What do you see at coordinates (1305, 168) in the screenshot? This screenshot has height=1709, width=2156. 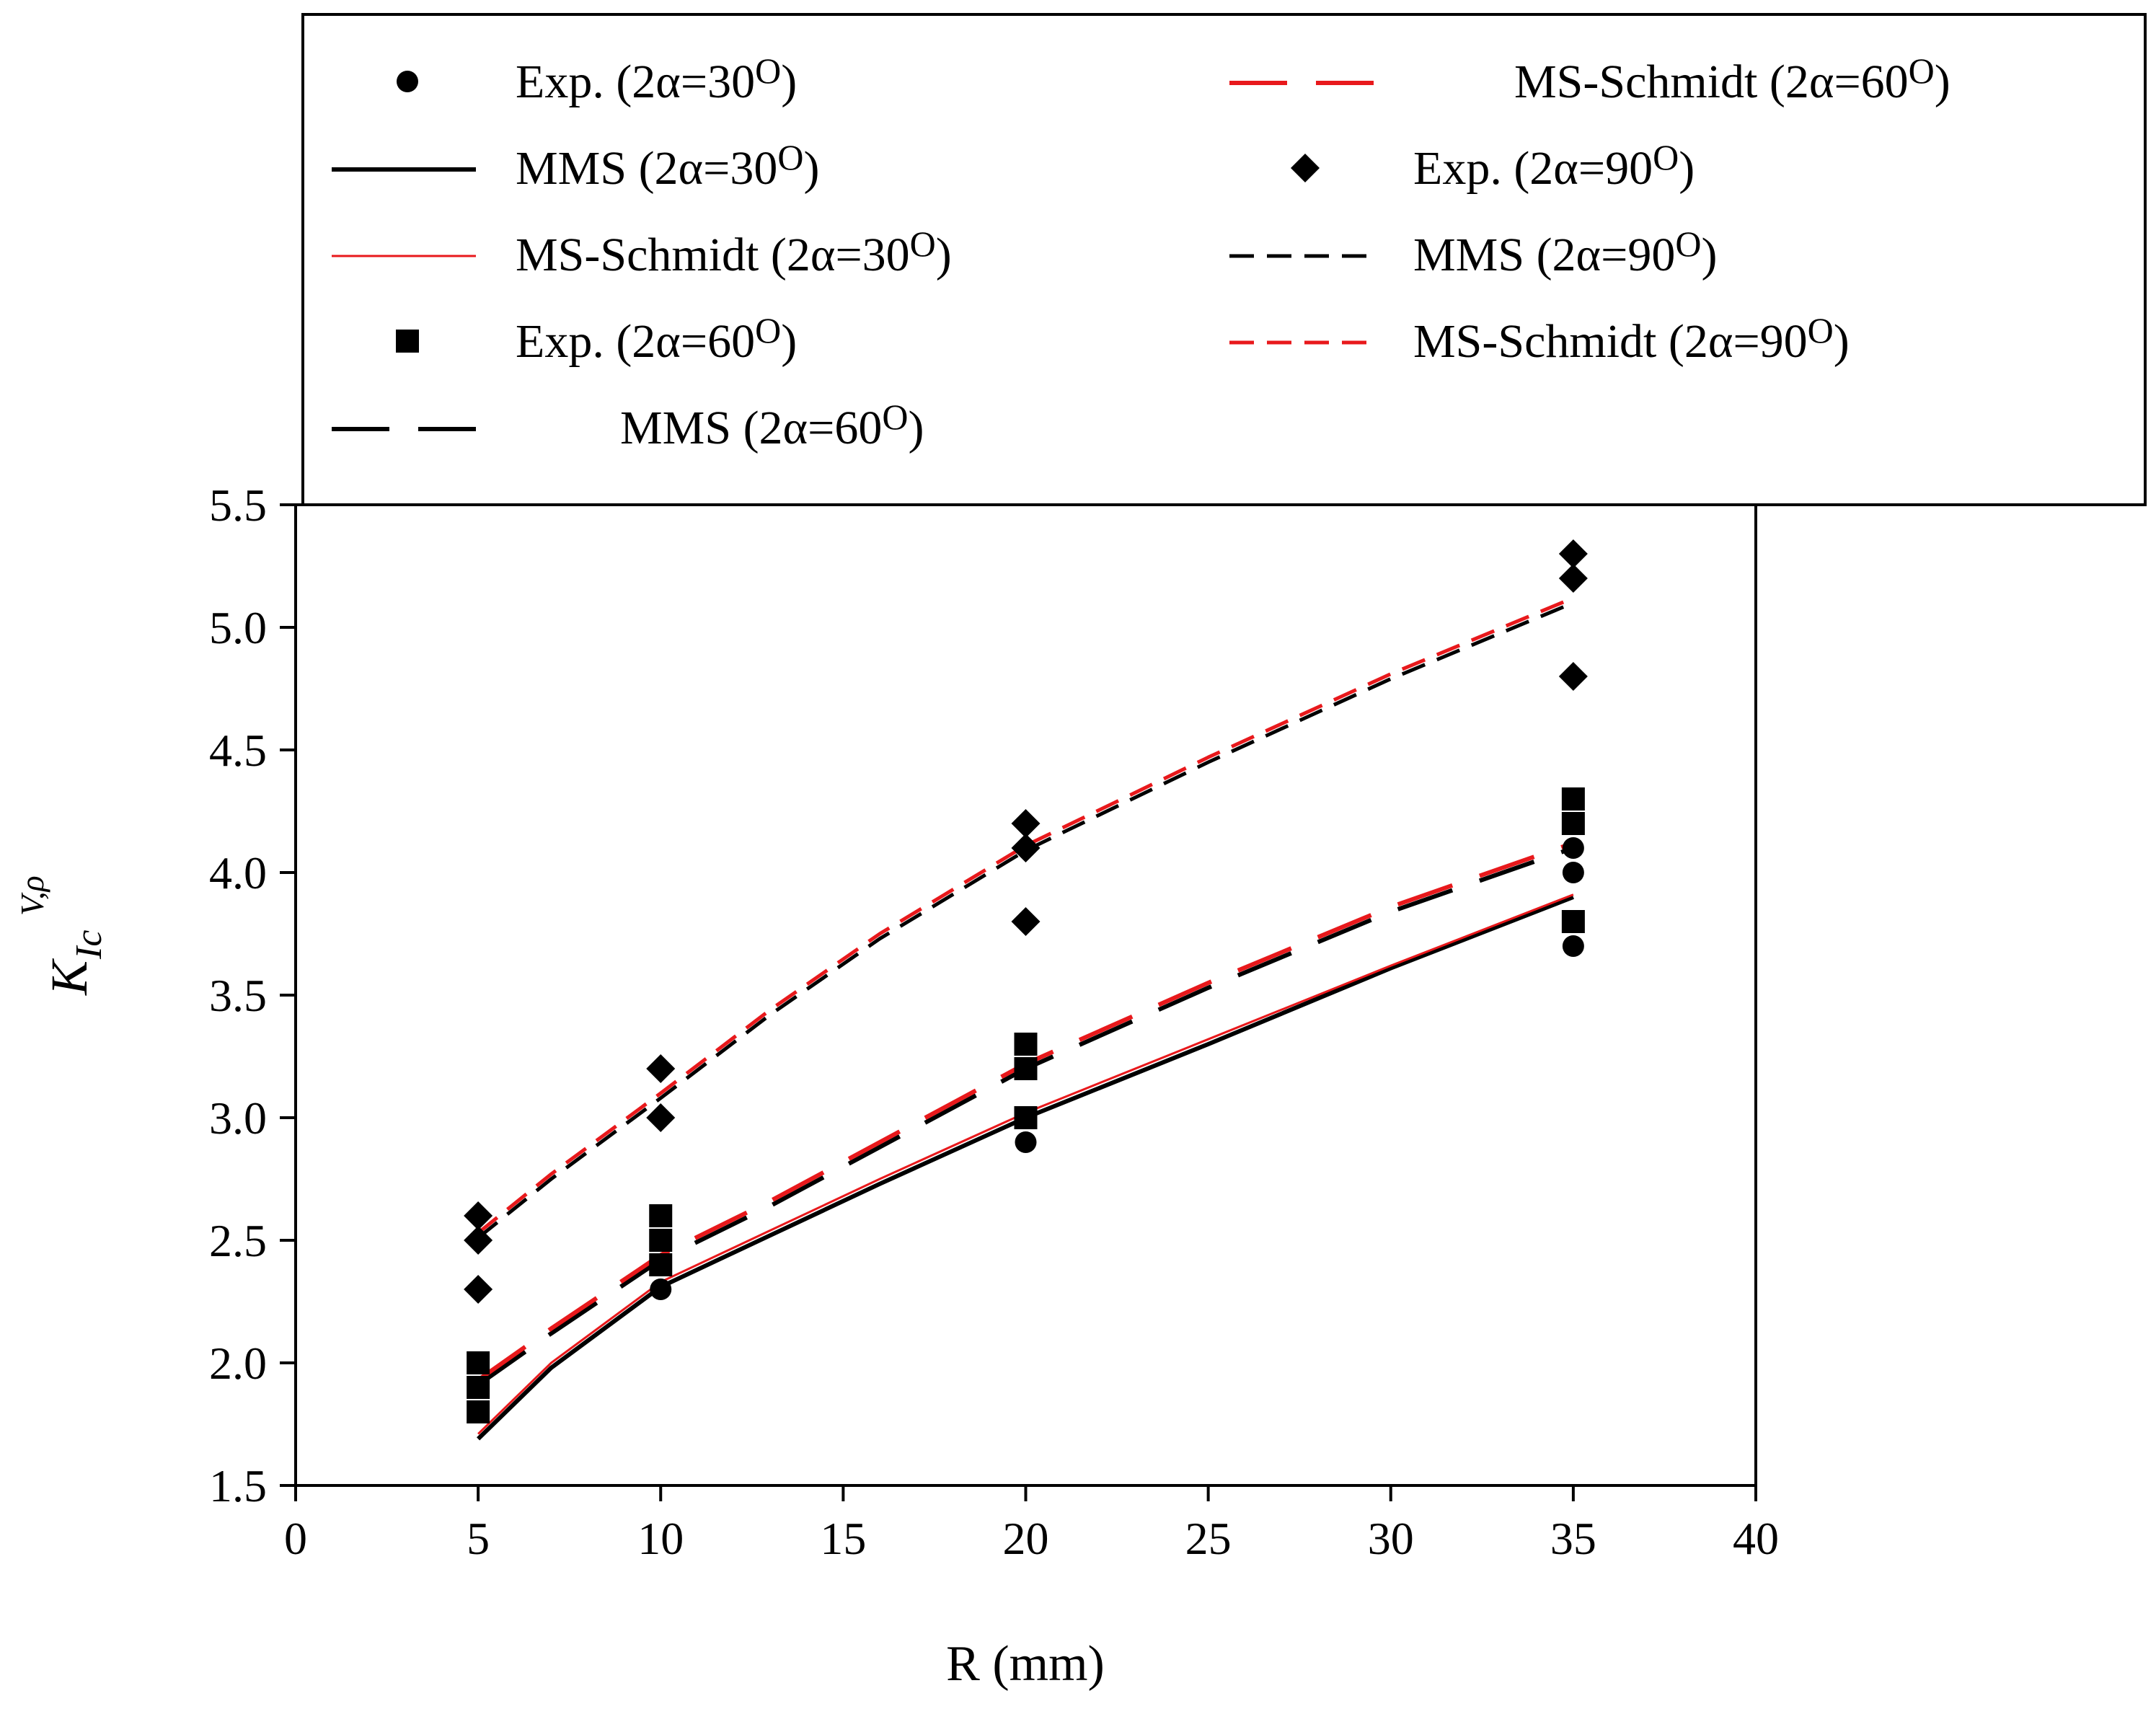 I see `legend-swatch-exp90` at bounding box center [1305, 168].